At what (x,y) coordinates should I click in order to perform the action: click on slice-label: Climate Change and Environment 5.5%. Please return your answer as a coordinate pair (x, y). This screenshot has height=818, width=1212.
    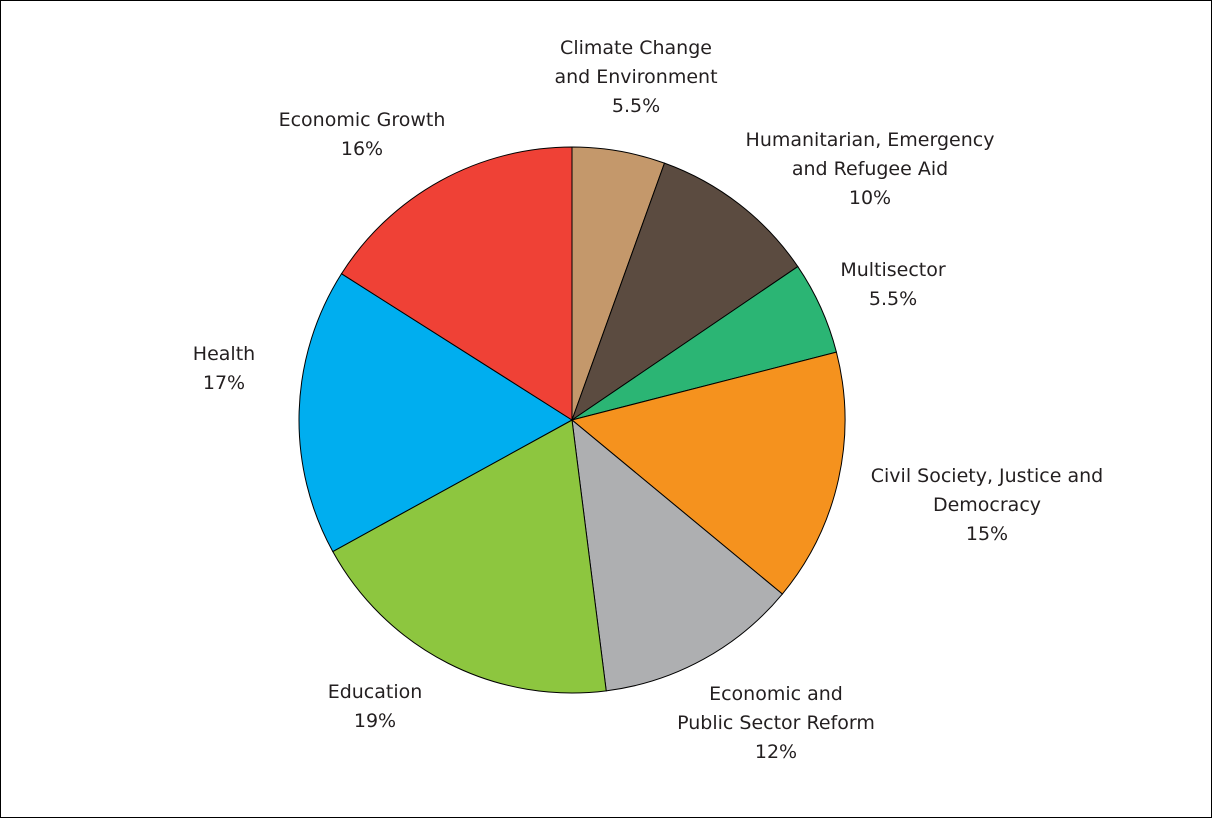
    Looking at the image, I should click on (635, 77).